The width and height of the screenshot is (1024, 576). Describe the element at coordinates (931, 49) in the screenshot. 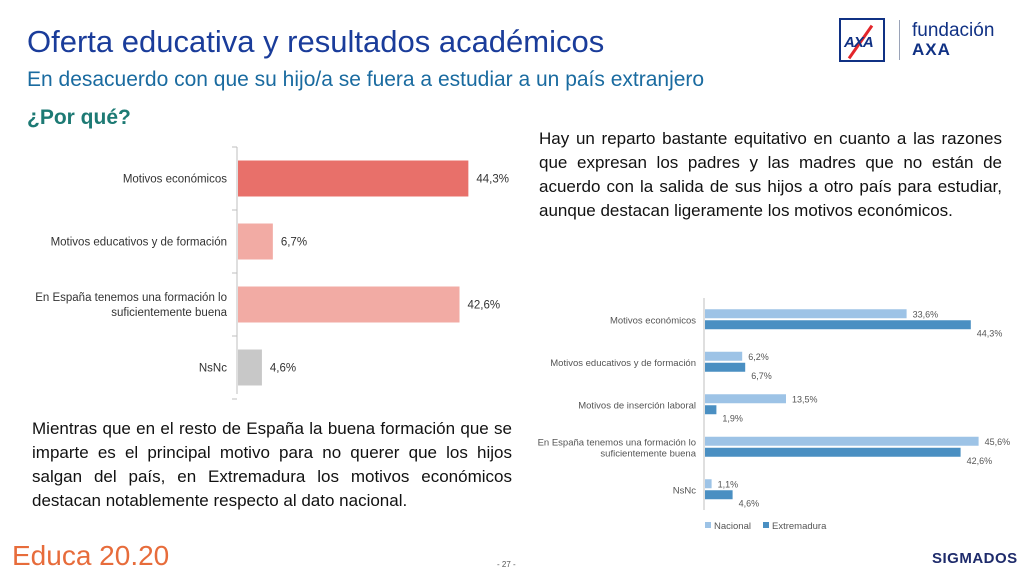

I see `fundacion-brand: AXA` at that location.